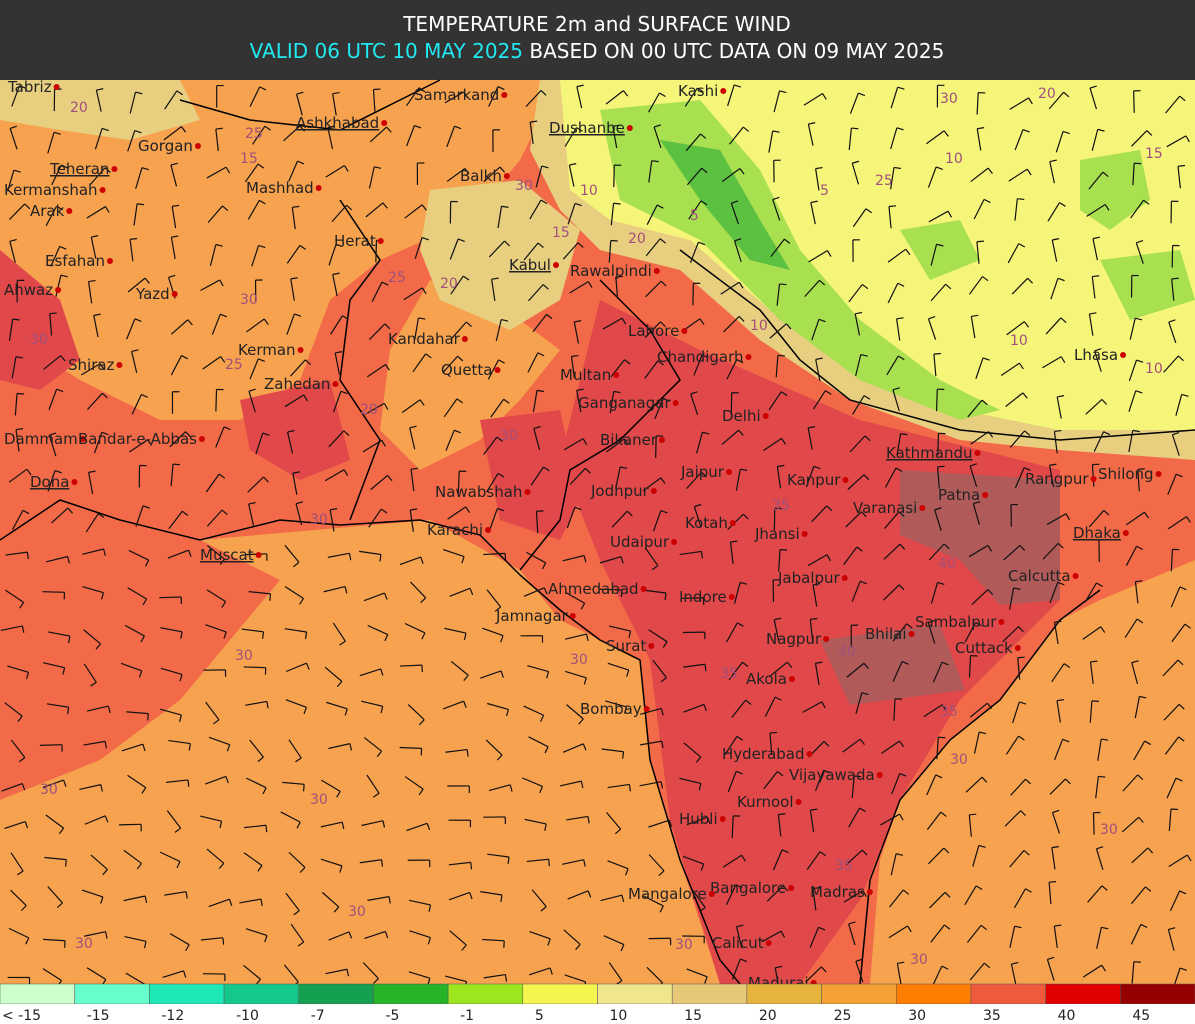  Describe the element at coordinates (478, 492) in the screenshot. I see `city-label: Nawabshah` at that location.